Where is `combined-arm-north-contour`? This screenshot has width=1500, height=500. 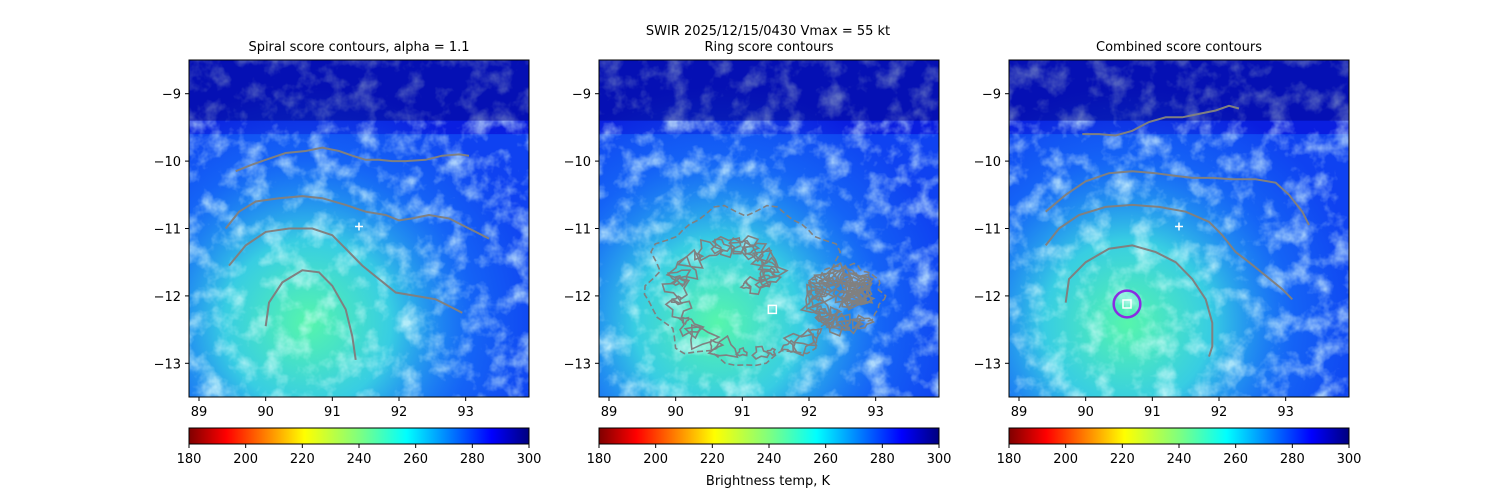 combined-arm-north-contour is located at coordinates (1161, 120).